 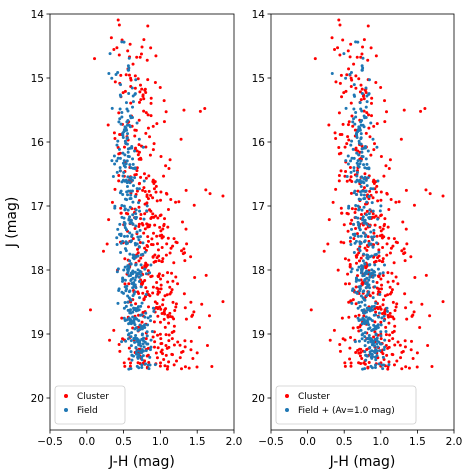 I want to click on y-tick-label: 15, so click(x=258, y=79).